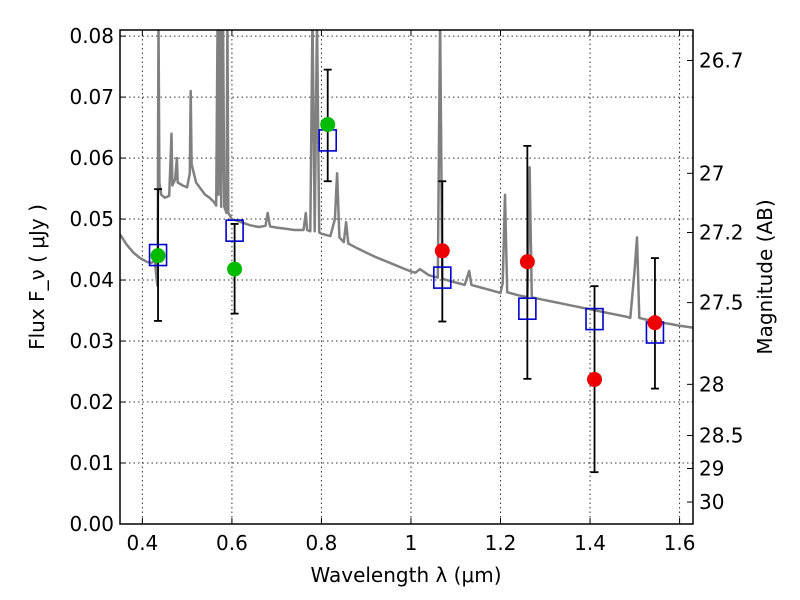 This screenshot has height=600, width=800. Describe the element at coordinates (91, 341) in the screenshot. I see `y-tick-label: 0.03` at that location.